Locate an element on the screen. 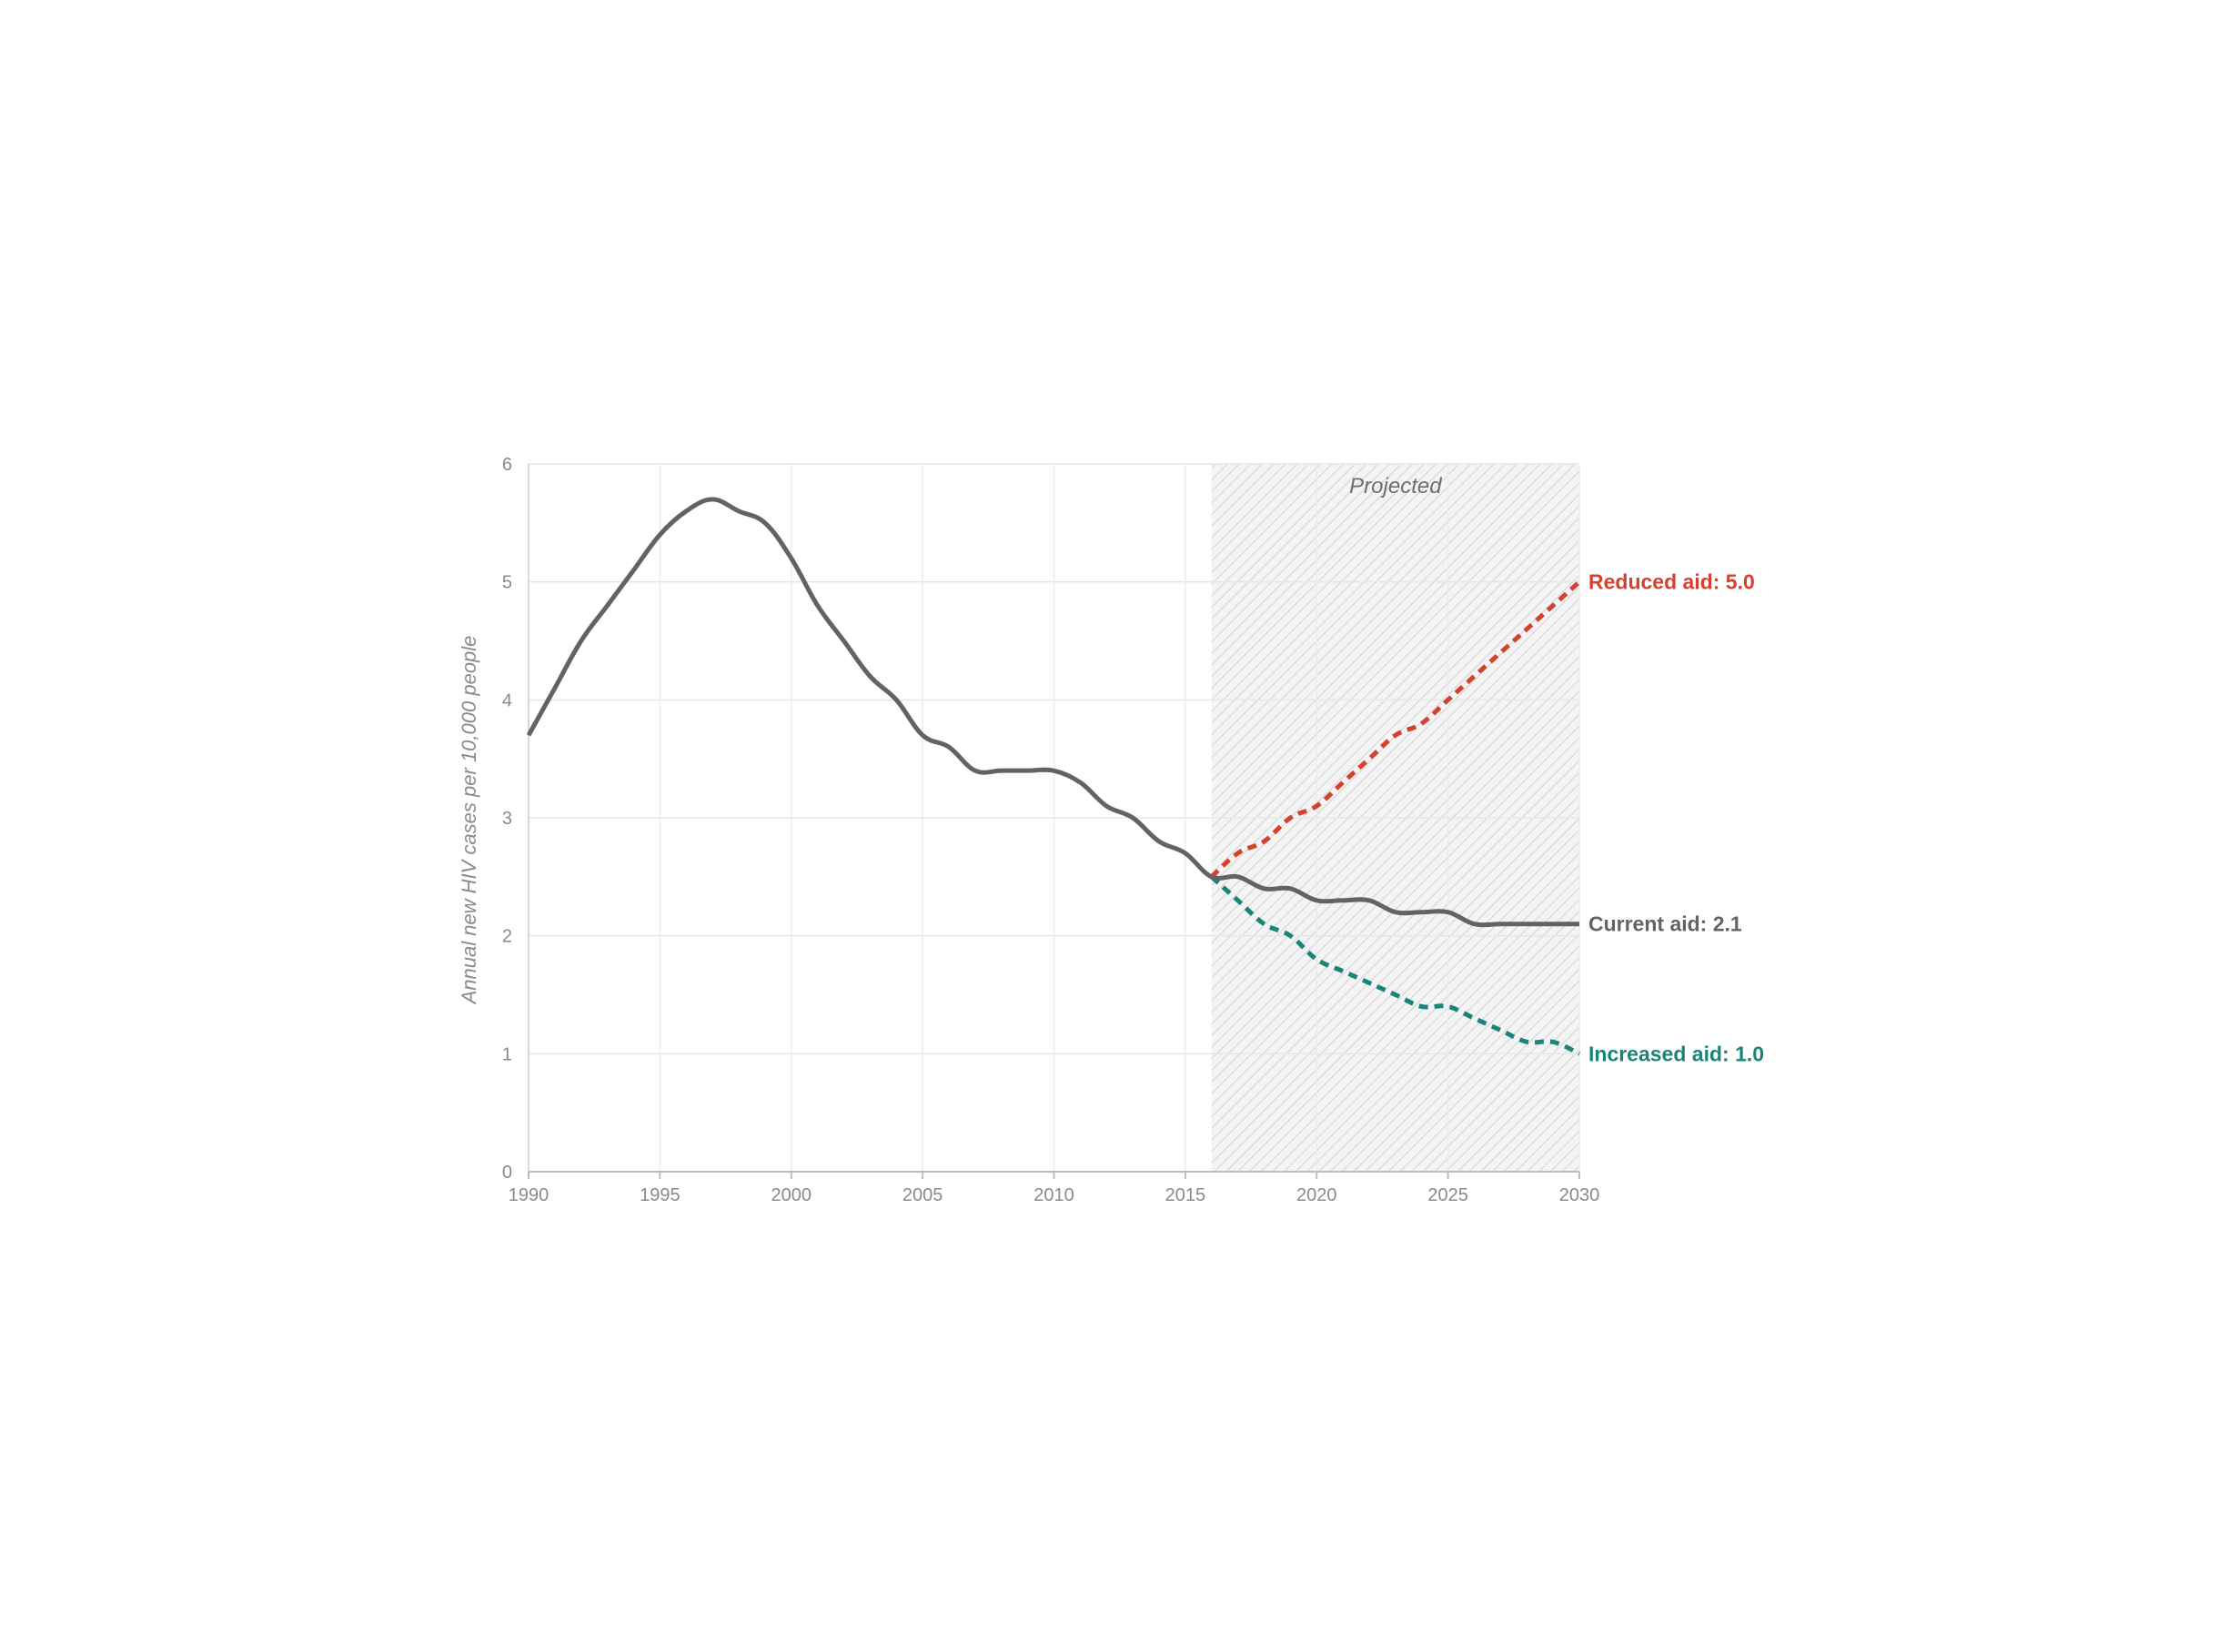 This screenshot has height=1652, width=2218. series-label-increased-aid: Increased aid: 1.0 is located at coordinates (1676, 1053).